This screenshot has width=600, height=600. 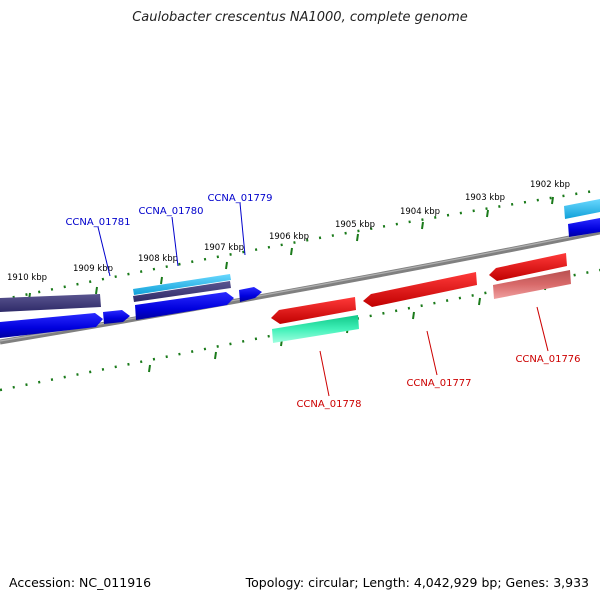 What do you see at coordinates (328, 404) in the screenshot?
I see `gene-label: CCNA_01778` at bounding box center [328, 404].